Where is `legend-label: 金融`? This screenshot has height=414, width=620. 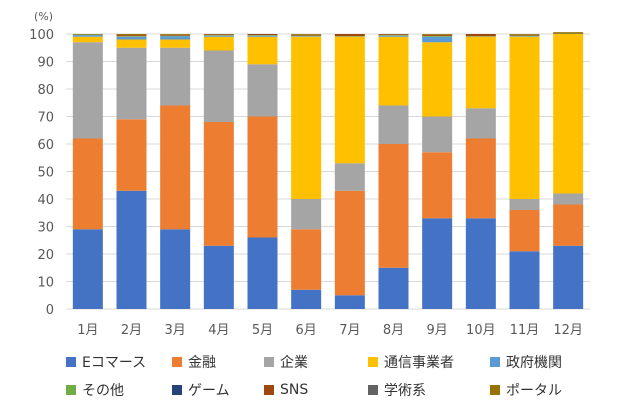 legend-label: 金融 is located at coordinates (202, 363).